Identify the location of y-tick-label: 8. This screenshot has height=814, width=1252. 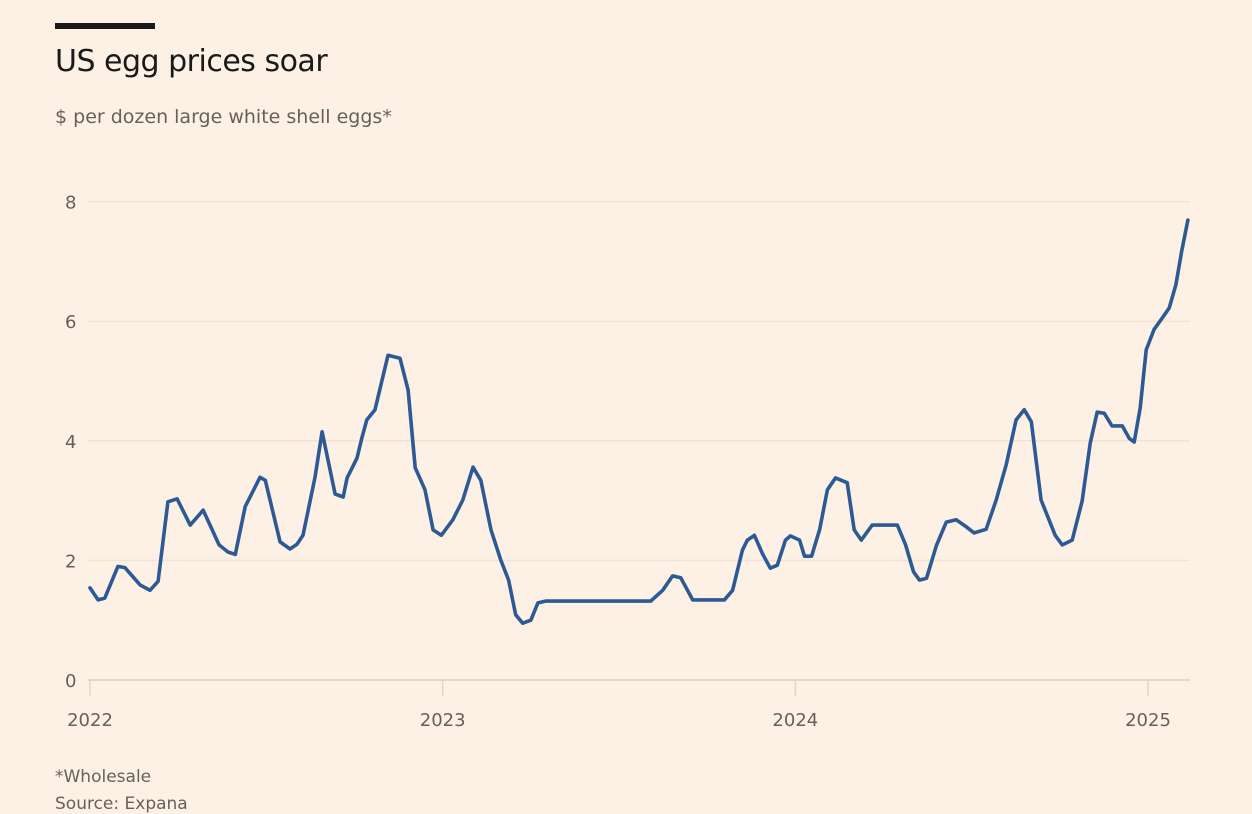
(70, 203).